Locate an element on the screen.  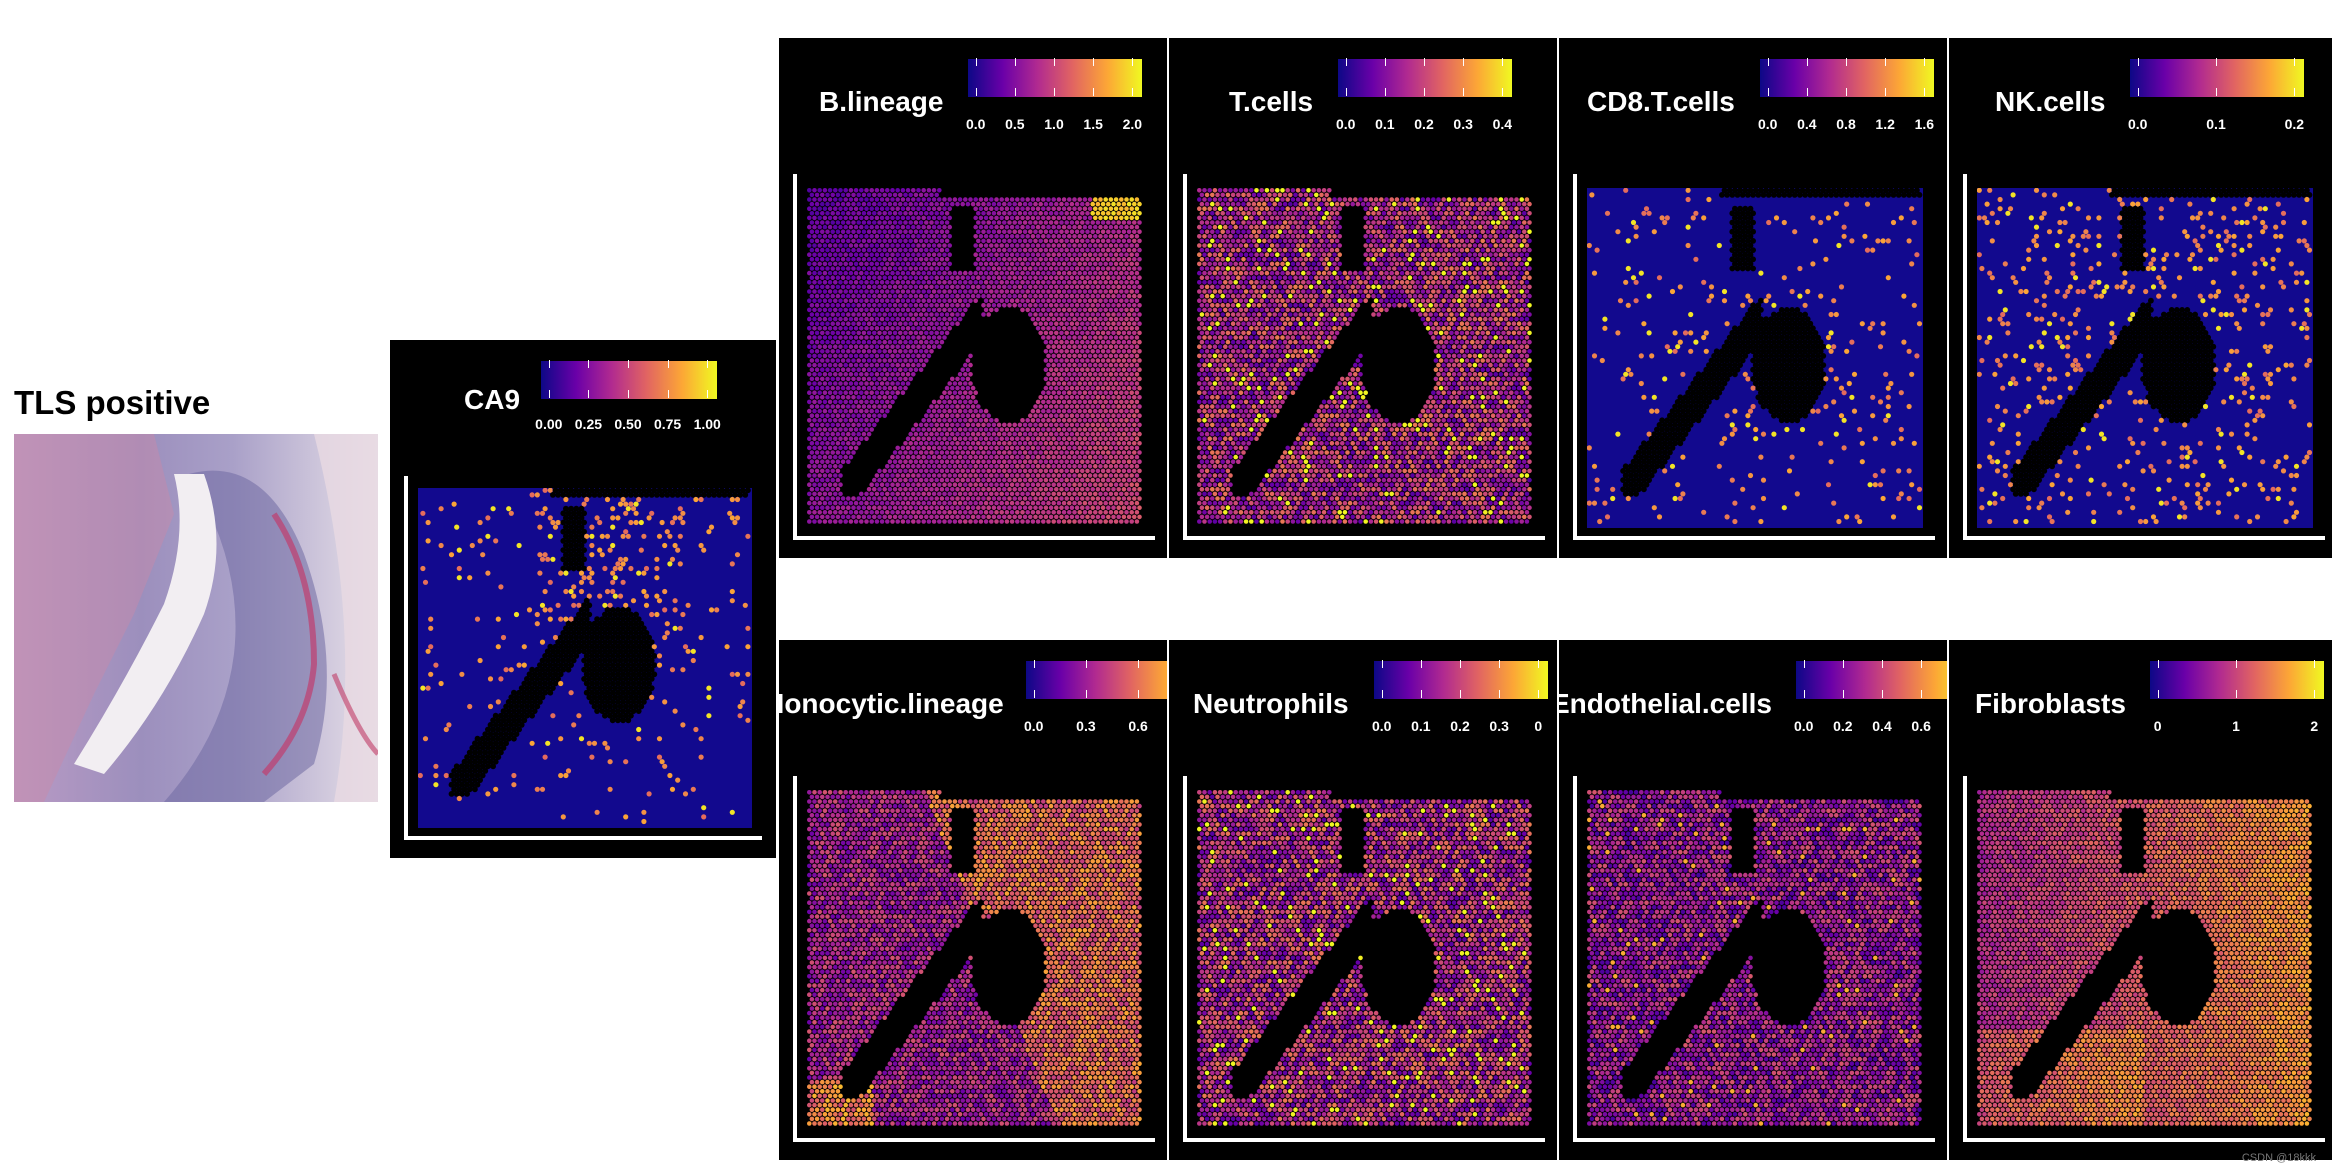
colorbar-tick-label: 0.6 is located at coordinates (1920, 726).